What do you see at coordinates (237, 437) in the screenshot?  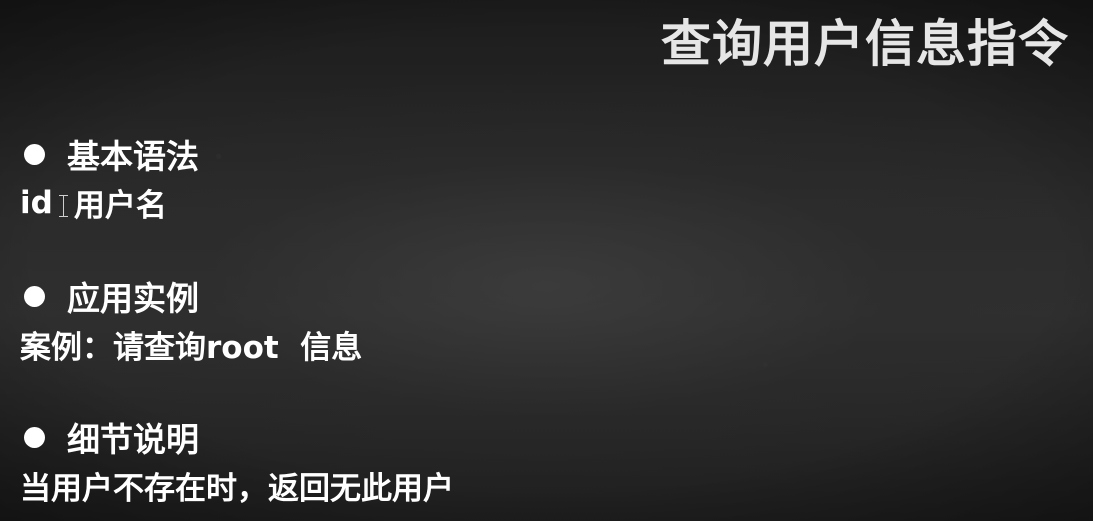 I see `section-heading: 细节说明` at bounding box center [237, 437].